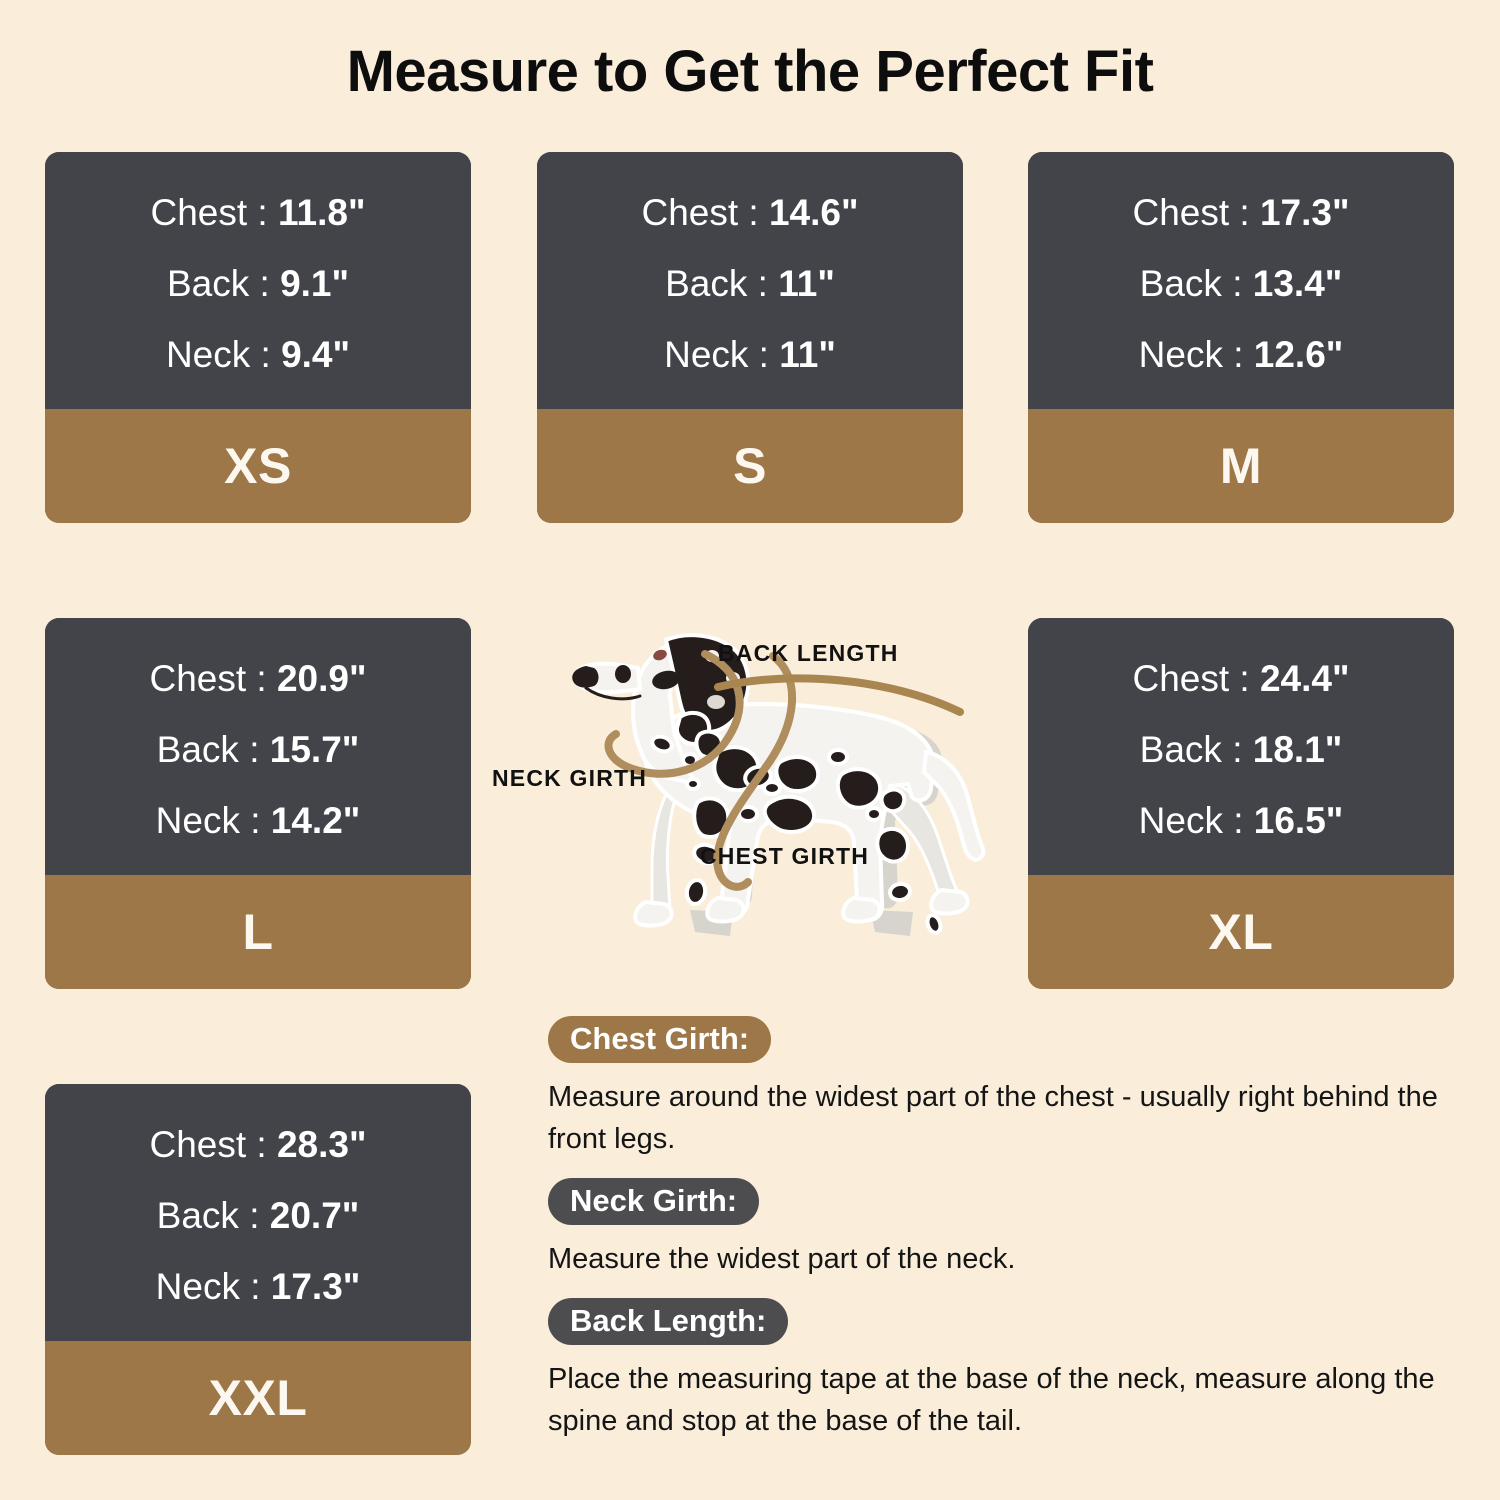 Image resolution: width=1500 pixels, height=1500 pixels. Describe the element at coordinates (315, 1287) in the screenshot. I see `spec-neck-value: 17.3"` at that location.